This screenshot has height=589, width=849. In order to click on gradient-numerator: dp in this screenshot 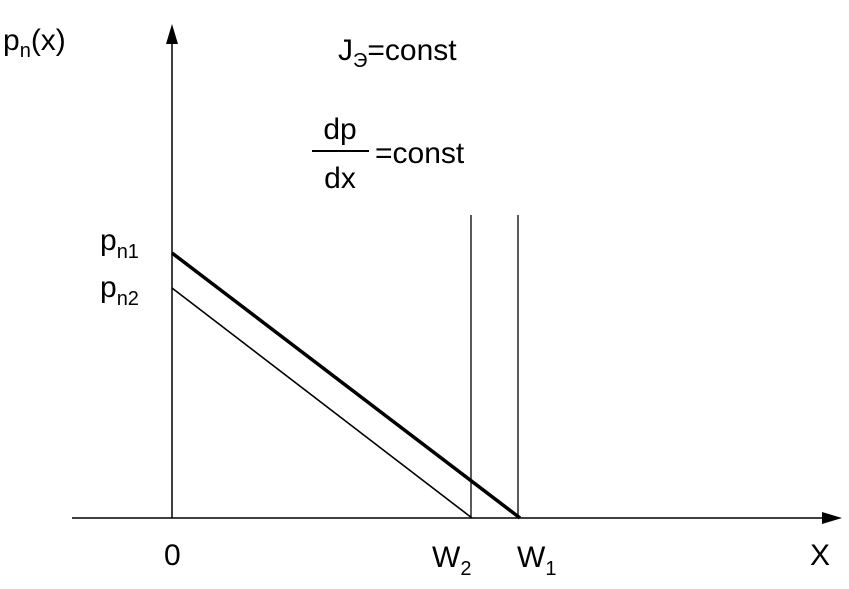, I will do `click(339, 129)`.